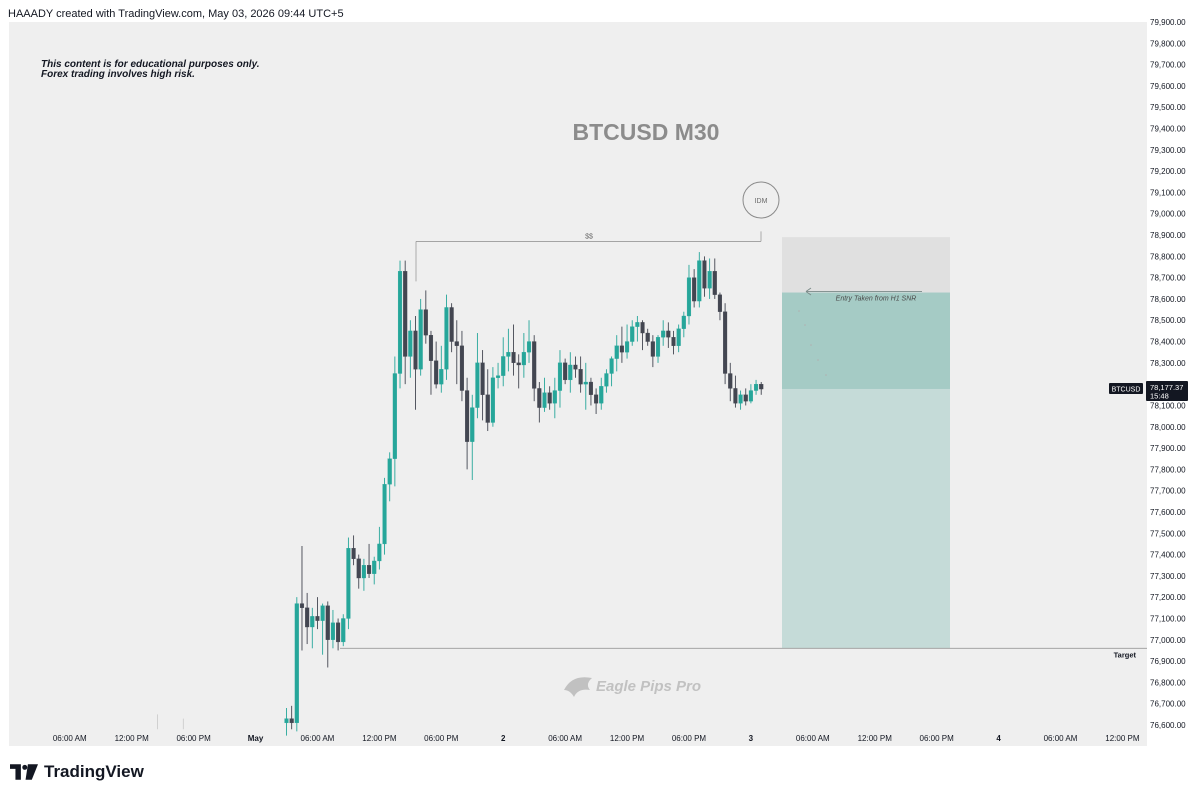 This screenshot has width=1200, height=797. What do you see at coordinates (1125, 654) in the screenshot?
I see `target-label: Target` at bounding box center [1125, 654].